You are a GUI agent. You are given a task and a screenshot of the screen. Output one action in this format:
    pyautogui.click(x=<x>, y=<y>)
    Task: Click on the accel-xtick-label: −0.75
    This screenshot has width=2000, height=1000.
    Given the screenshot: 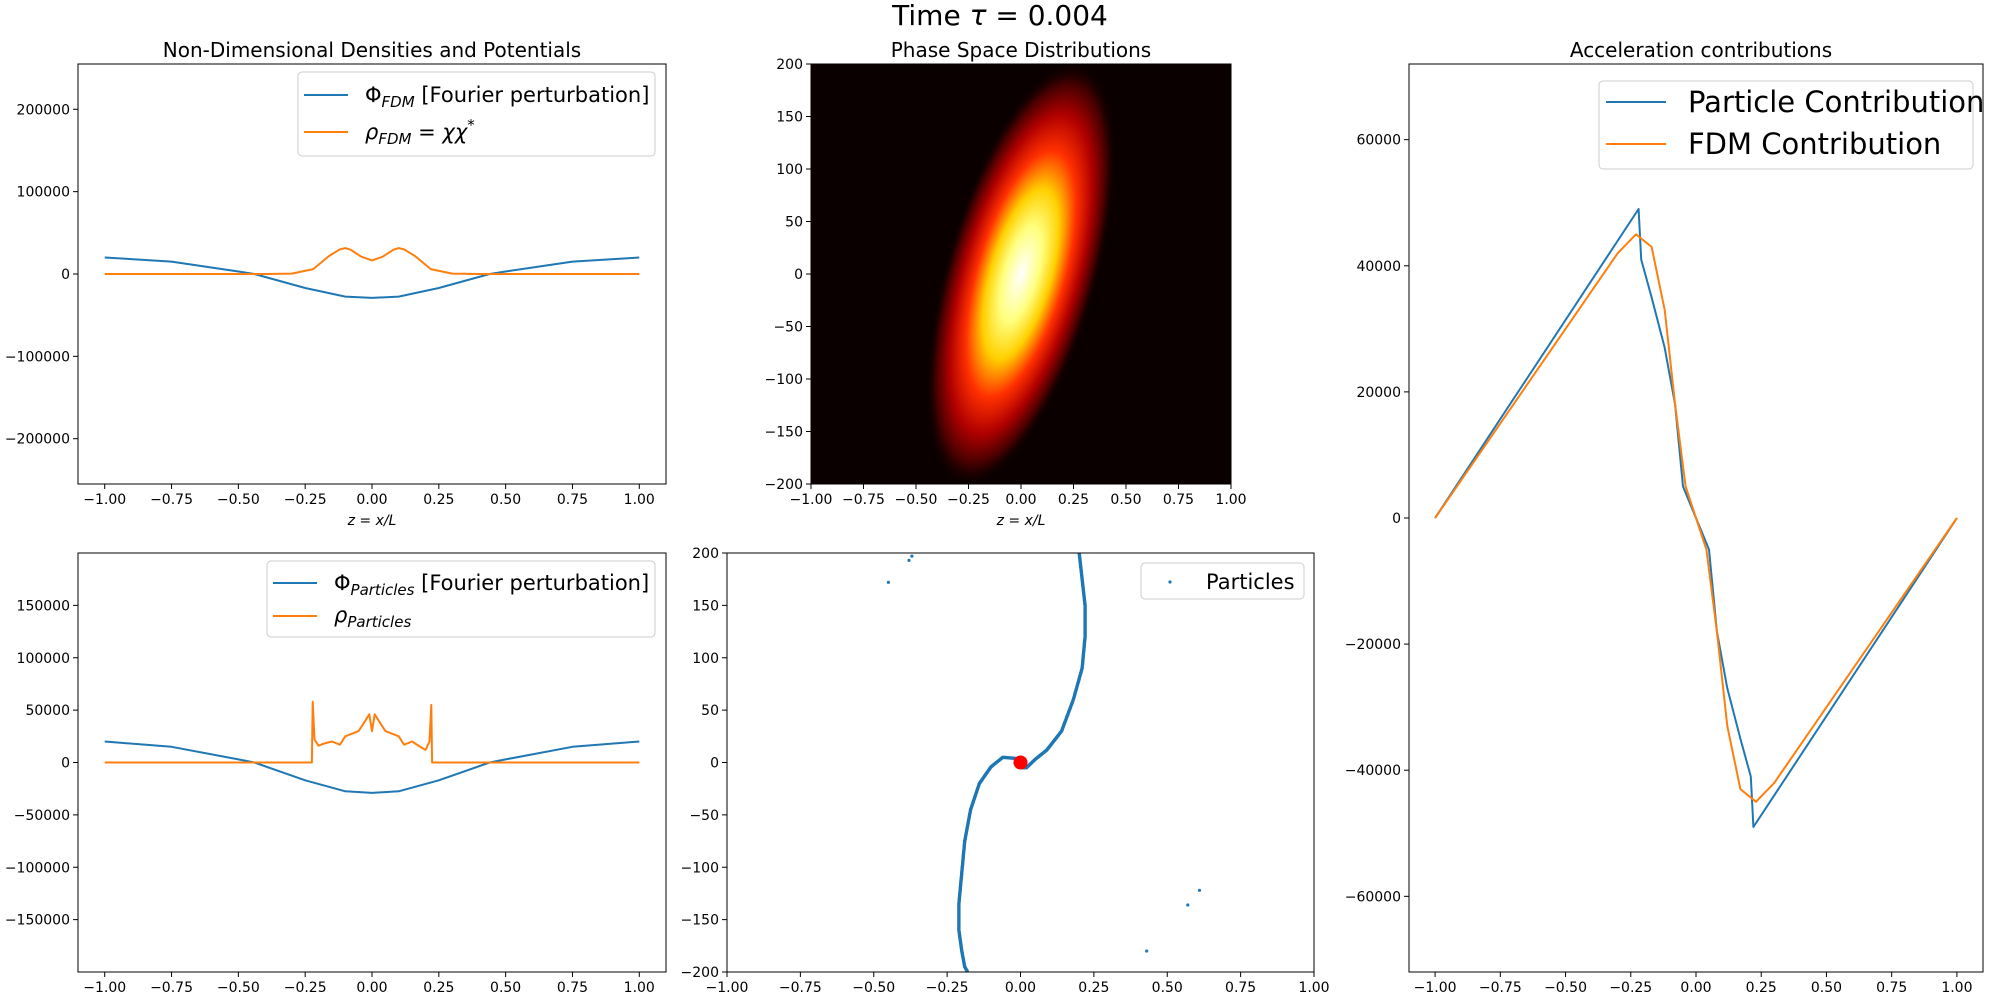 What is the action you would take?
    pyautogui.click(x=1500, y=988)
    